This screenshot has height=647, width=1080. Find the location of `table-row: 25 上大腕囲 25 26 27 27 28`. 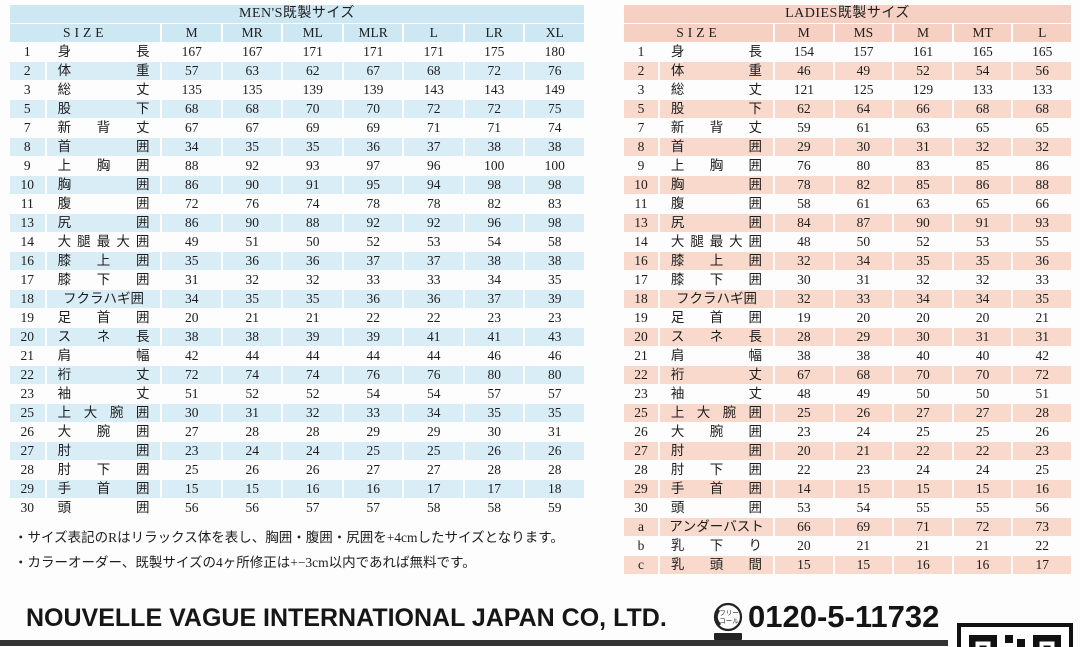

table-row: 25 上大腕囲 25 26 27 27 28 is located at coordinates (847, 413).